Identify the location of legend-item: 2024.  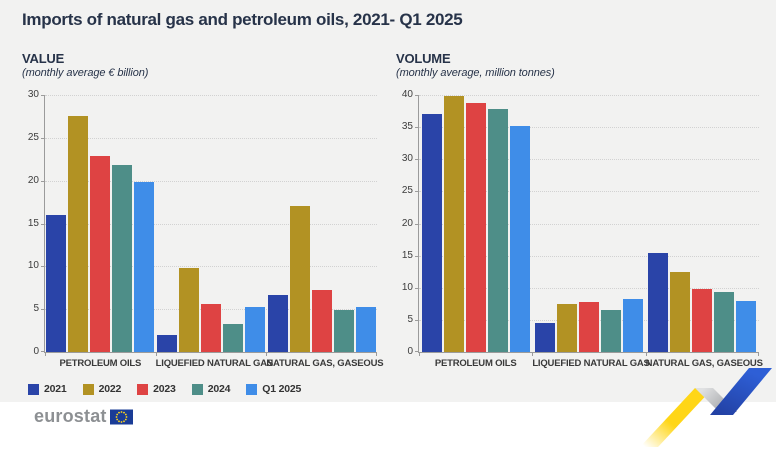
(211, 389).